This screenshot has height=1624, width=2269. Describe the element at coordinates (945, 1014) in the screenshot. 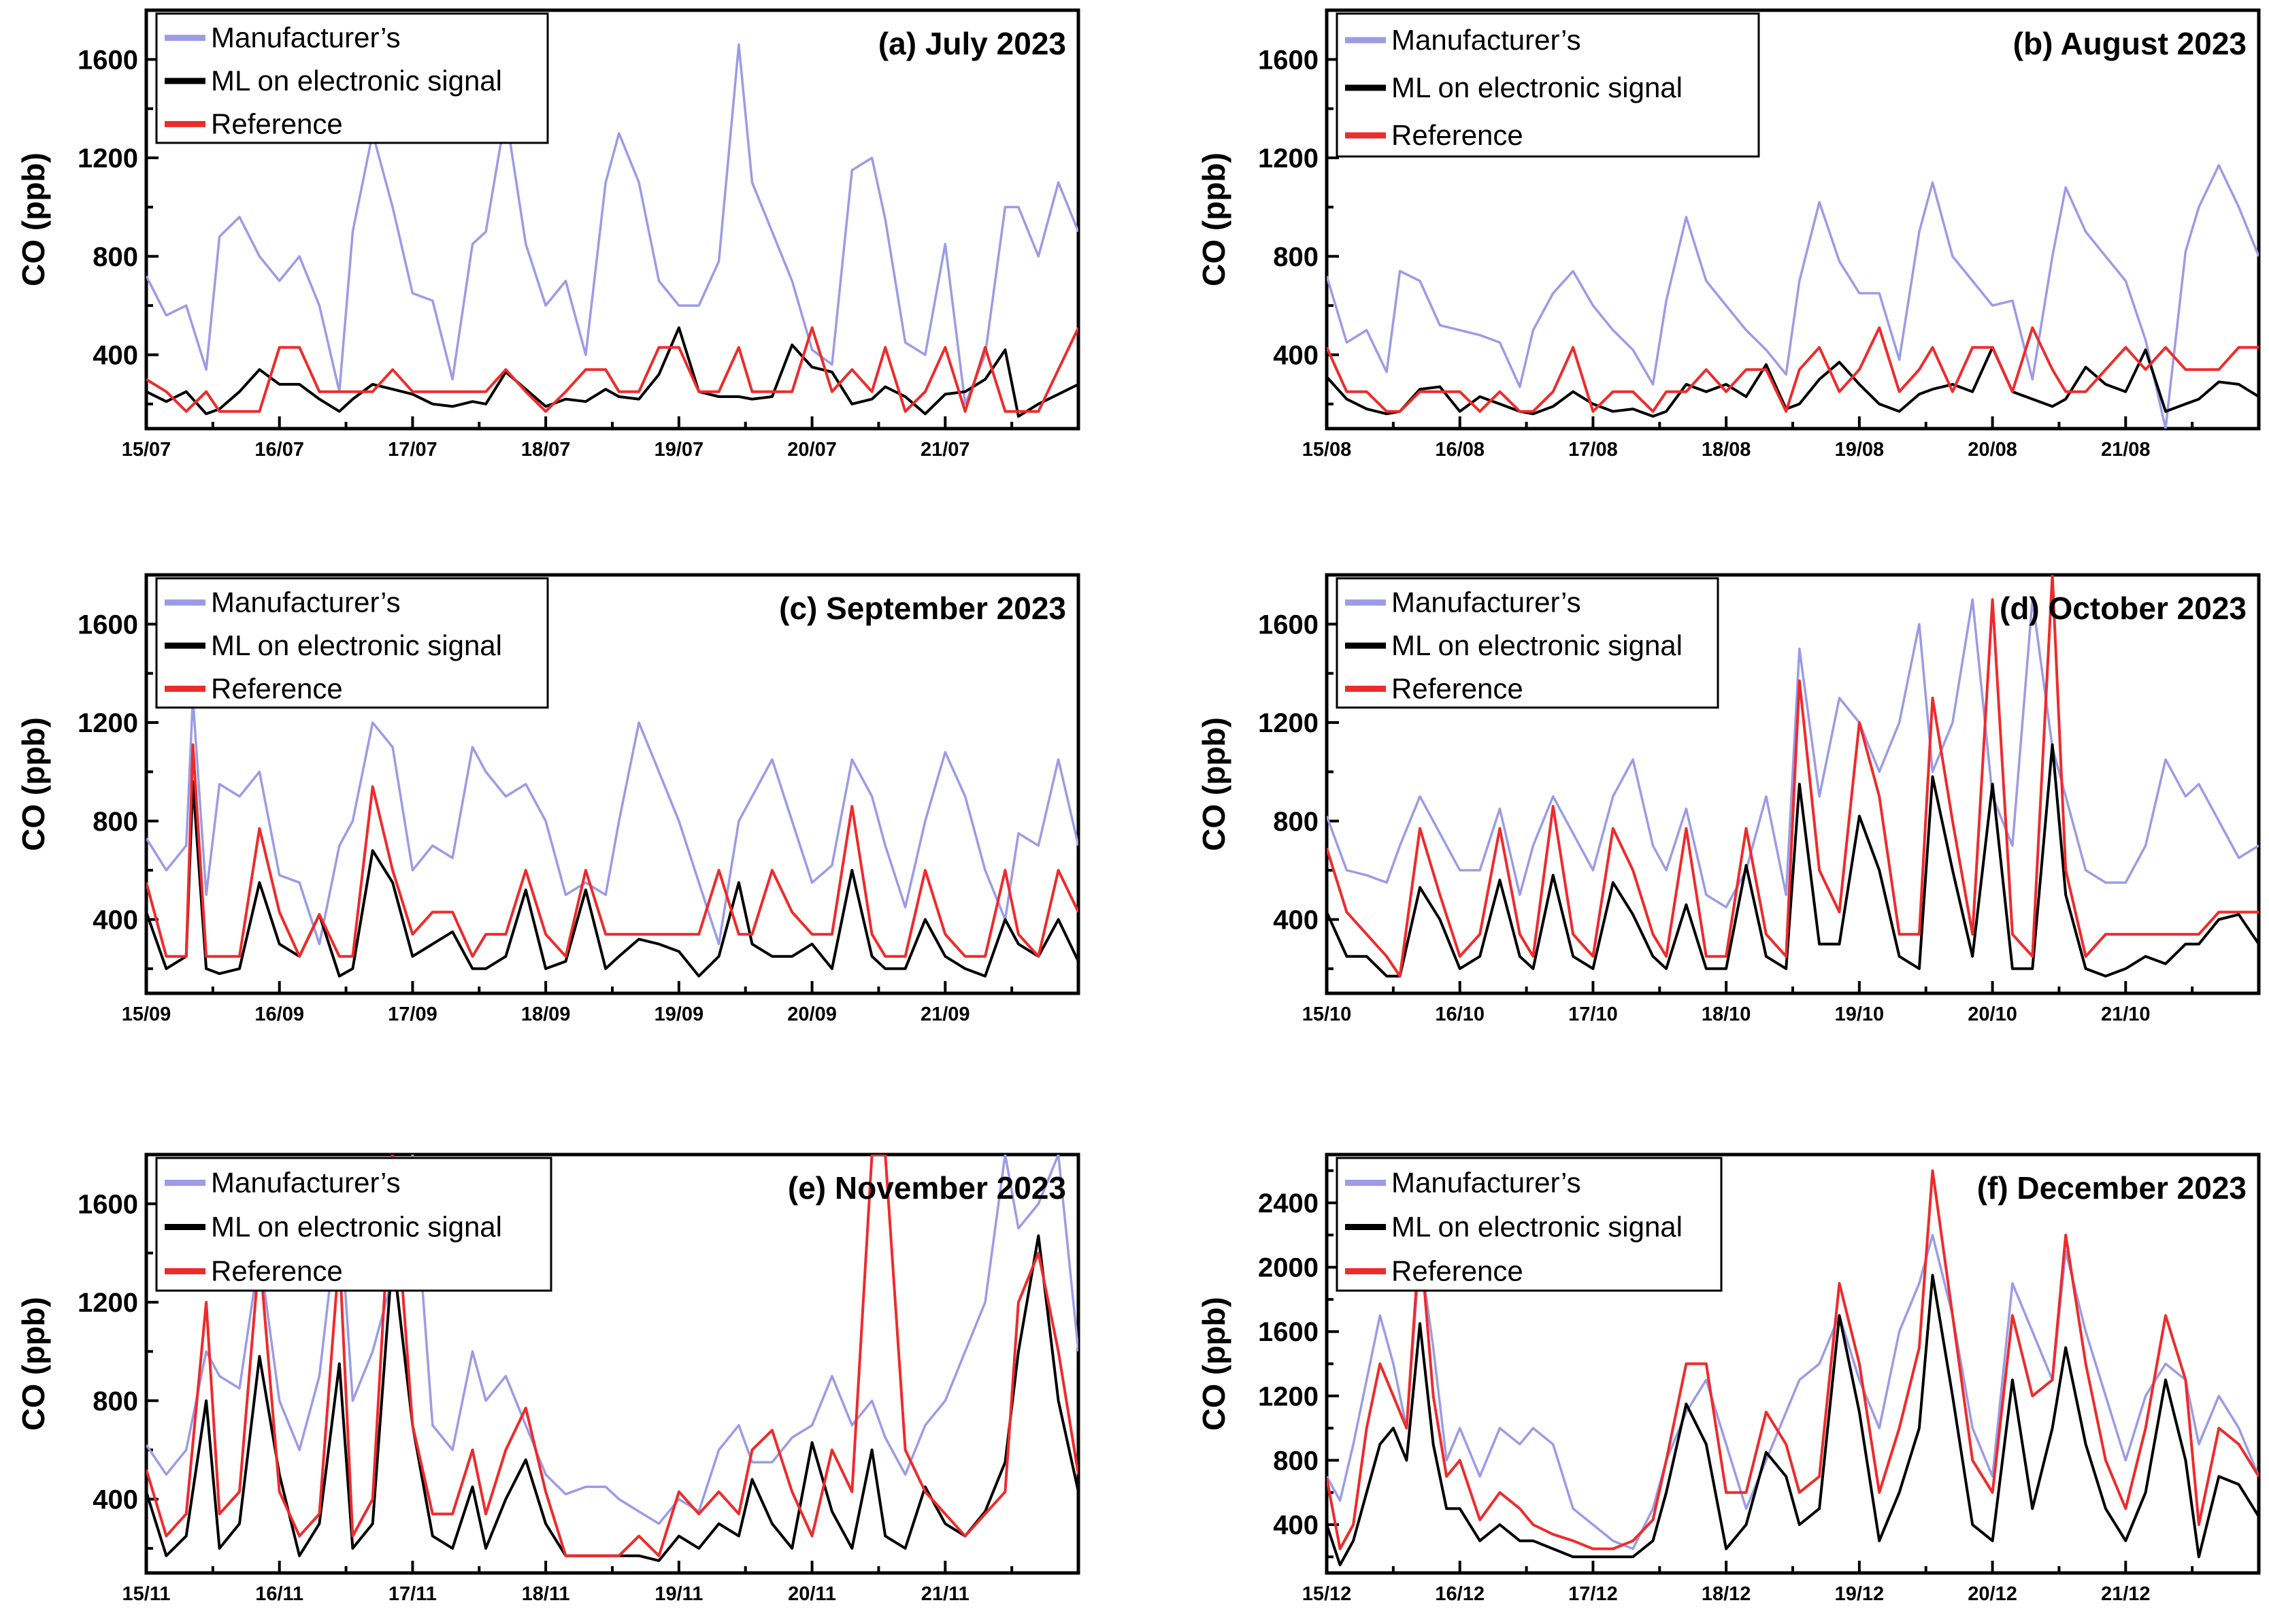

I see `x-tick-label: 21/09` at that location.